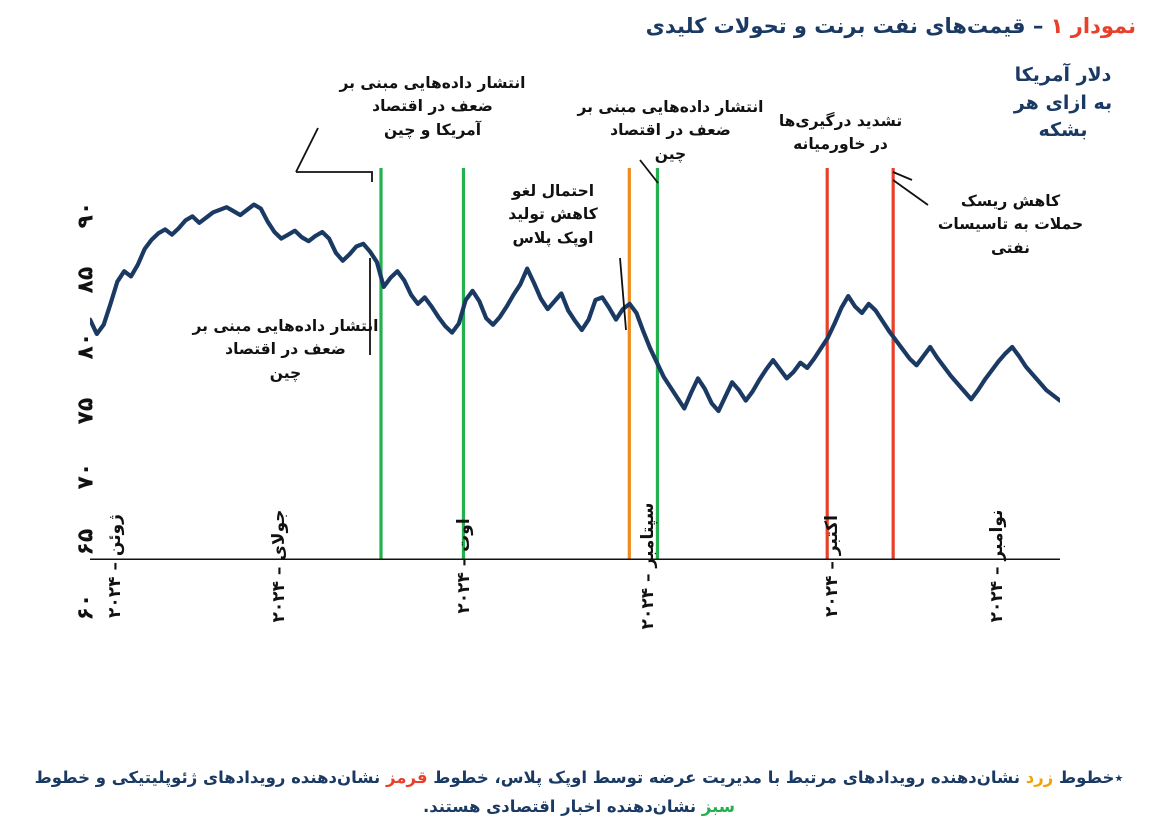 This screenshot has height=840, width=1158. I want to click on y-tick-label: ۹۰, so click(86, 215).